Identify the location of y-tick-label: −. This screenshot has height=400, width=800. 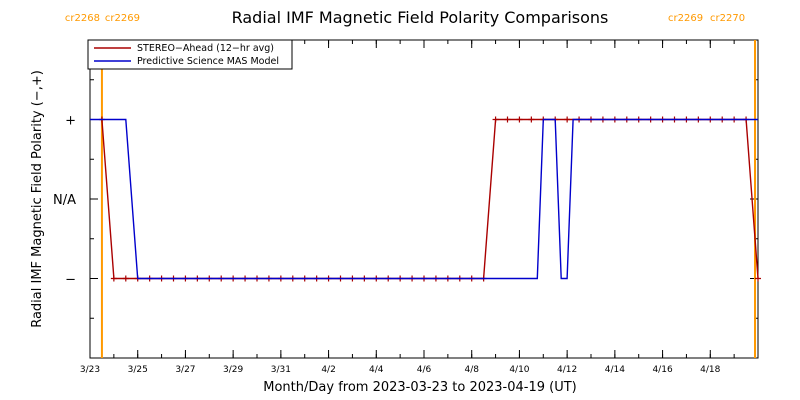
(70, 280).